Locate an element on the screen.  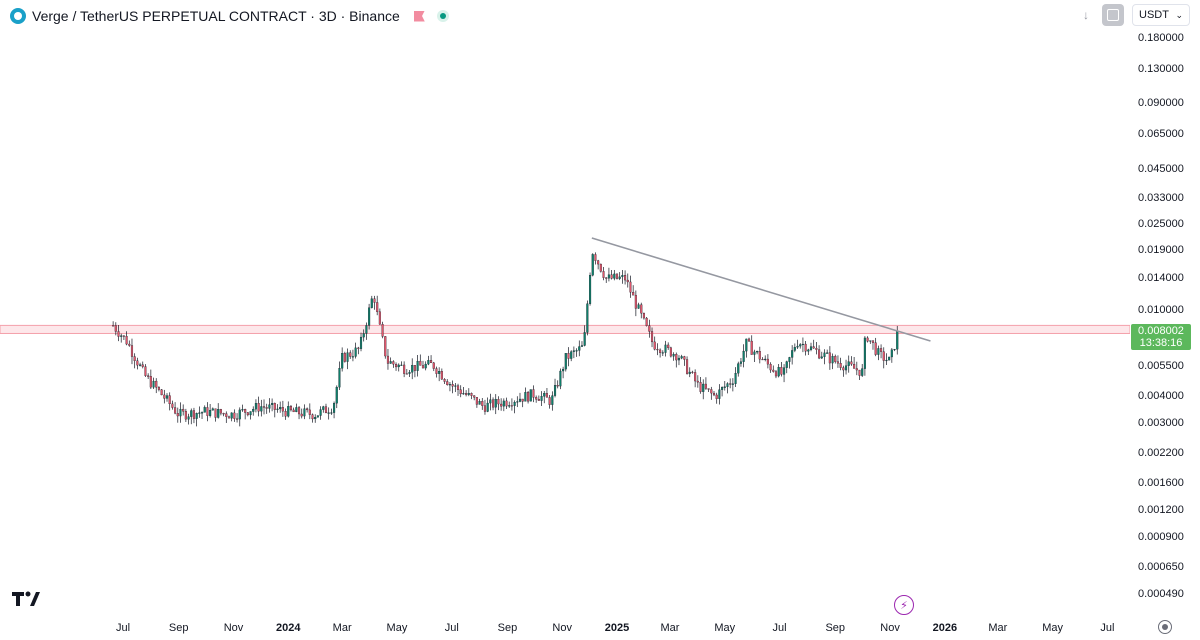
gear-icon is located at coordinates (1165, 627).